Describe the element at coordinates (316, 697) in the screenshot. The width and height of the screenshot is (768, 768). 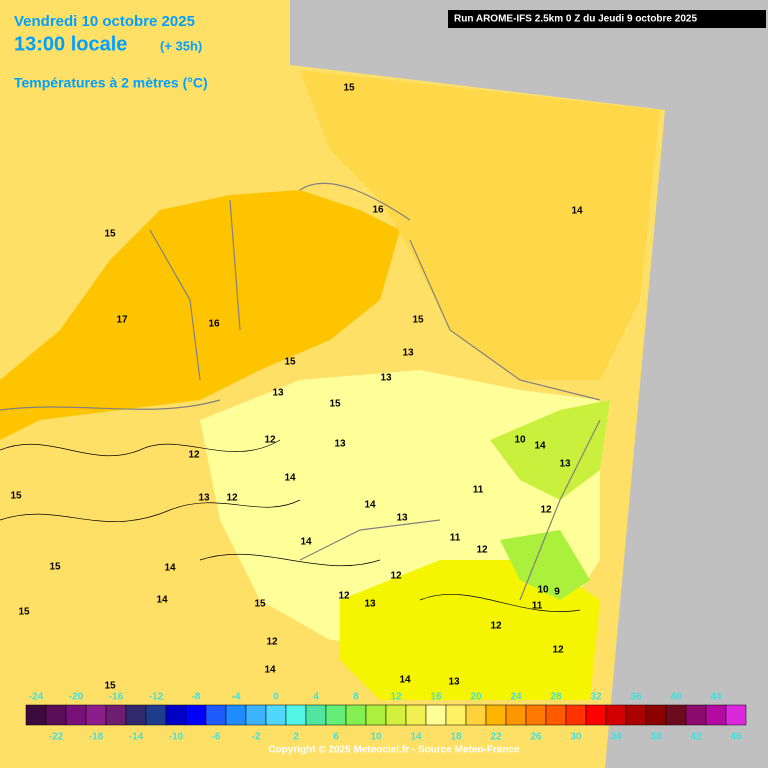
I see `colorbar-label: 4` at that location.